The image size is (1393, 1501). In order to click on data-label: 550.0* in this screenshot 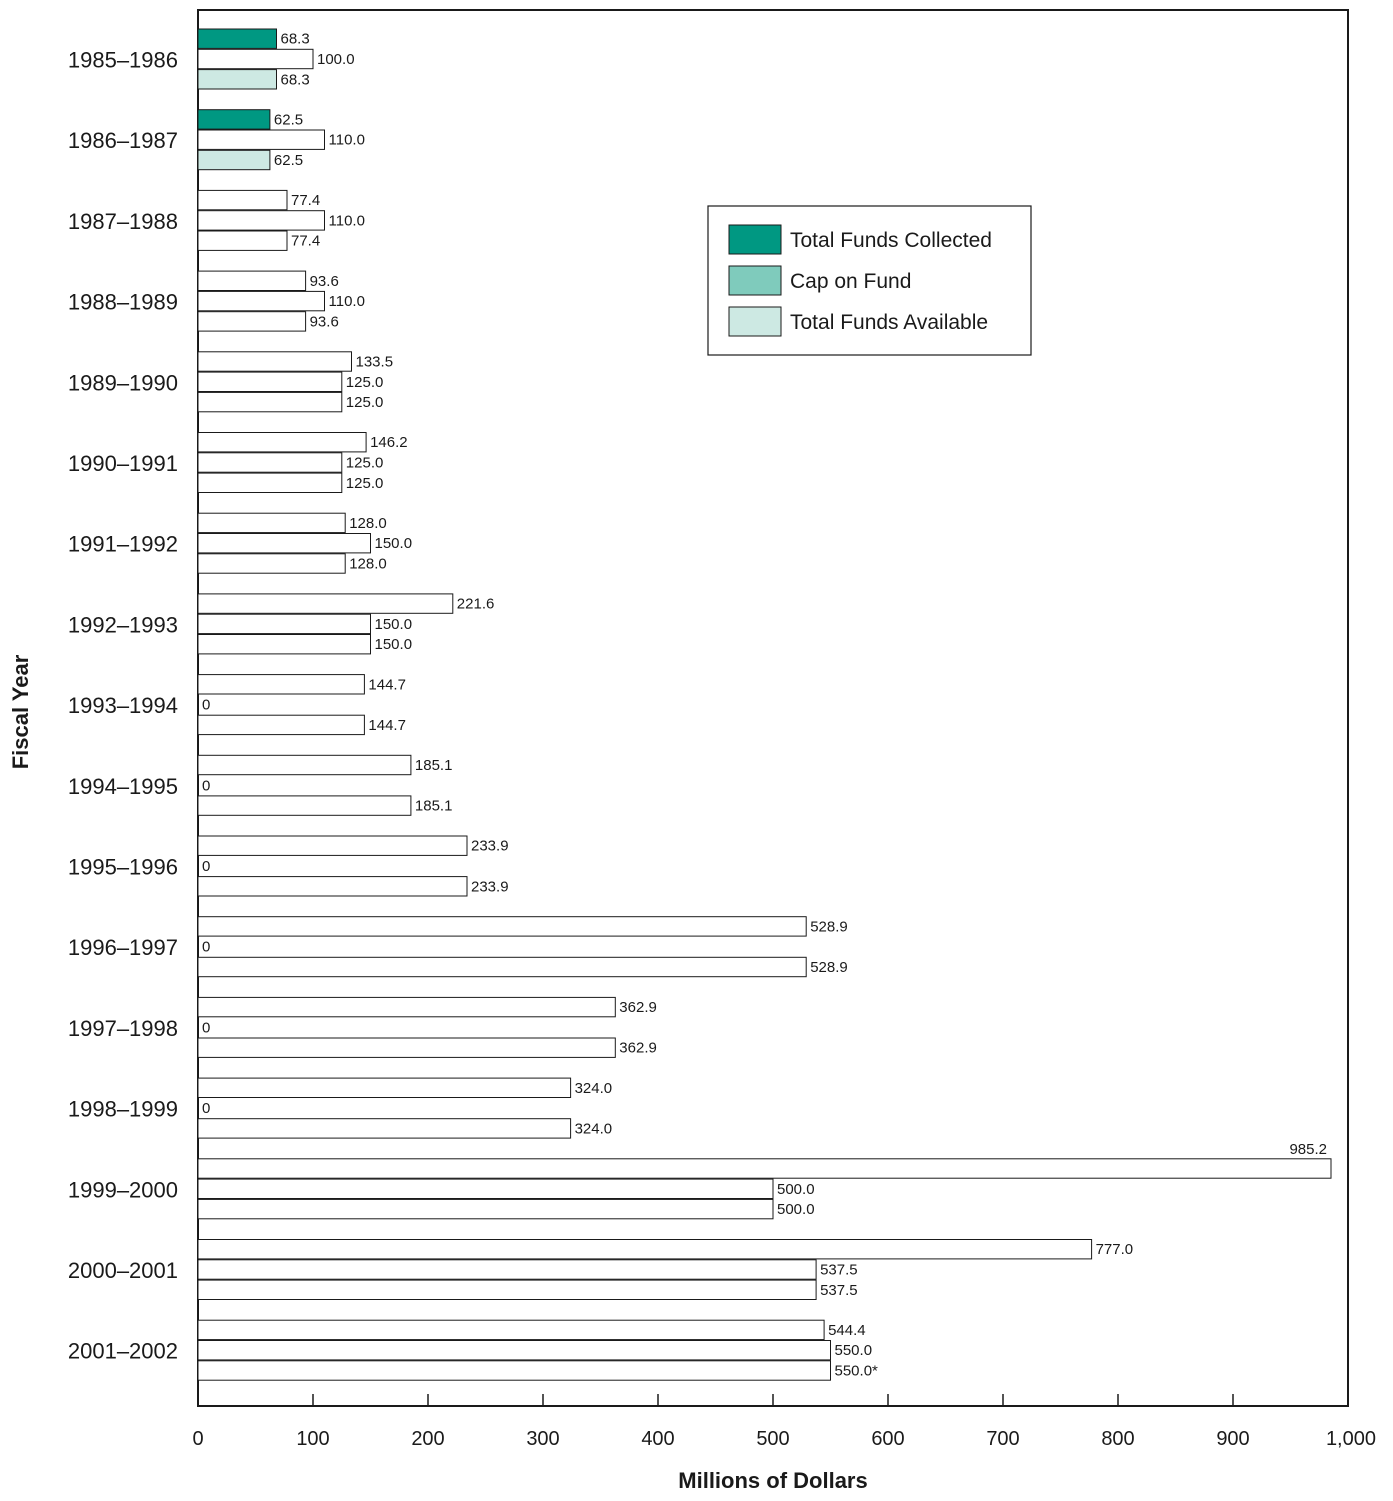, I will do `click(857, 1371)`.